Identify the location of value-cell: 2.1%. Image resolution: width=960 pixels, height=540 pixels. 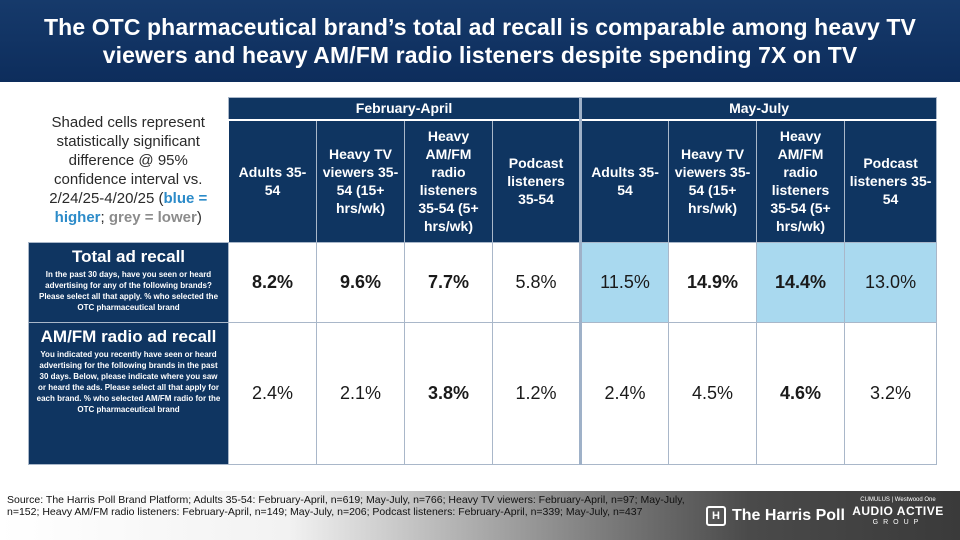
(360, 393).